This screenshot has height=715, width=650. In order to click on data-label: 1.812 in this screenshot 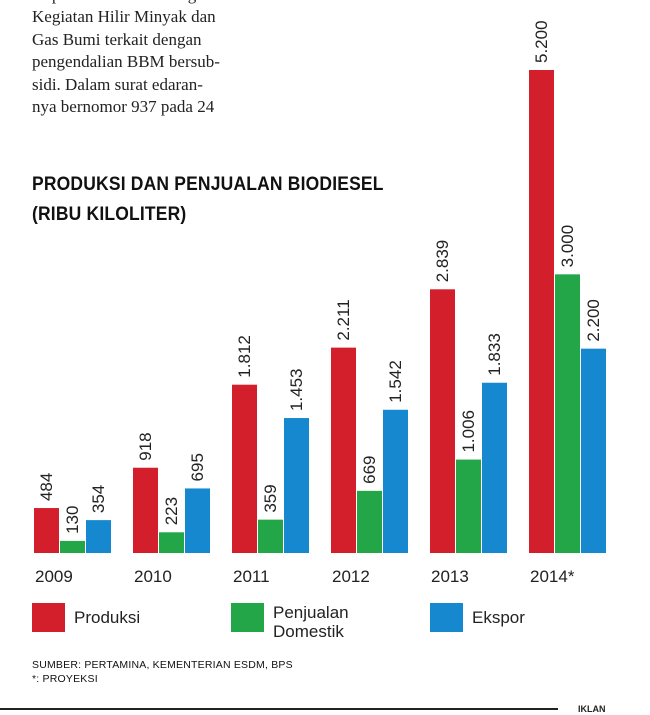, I will do `click(244, 356)`.